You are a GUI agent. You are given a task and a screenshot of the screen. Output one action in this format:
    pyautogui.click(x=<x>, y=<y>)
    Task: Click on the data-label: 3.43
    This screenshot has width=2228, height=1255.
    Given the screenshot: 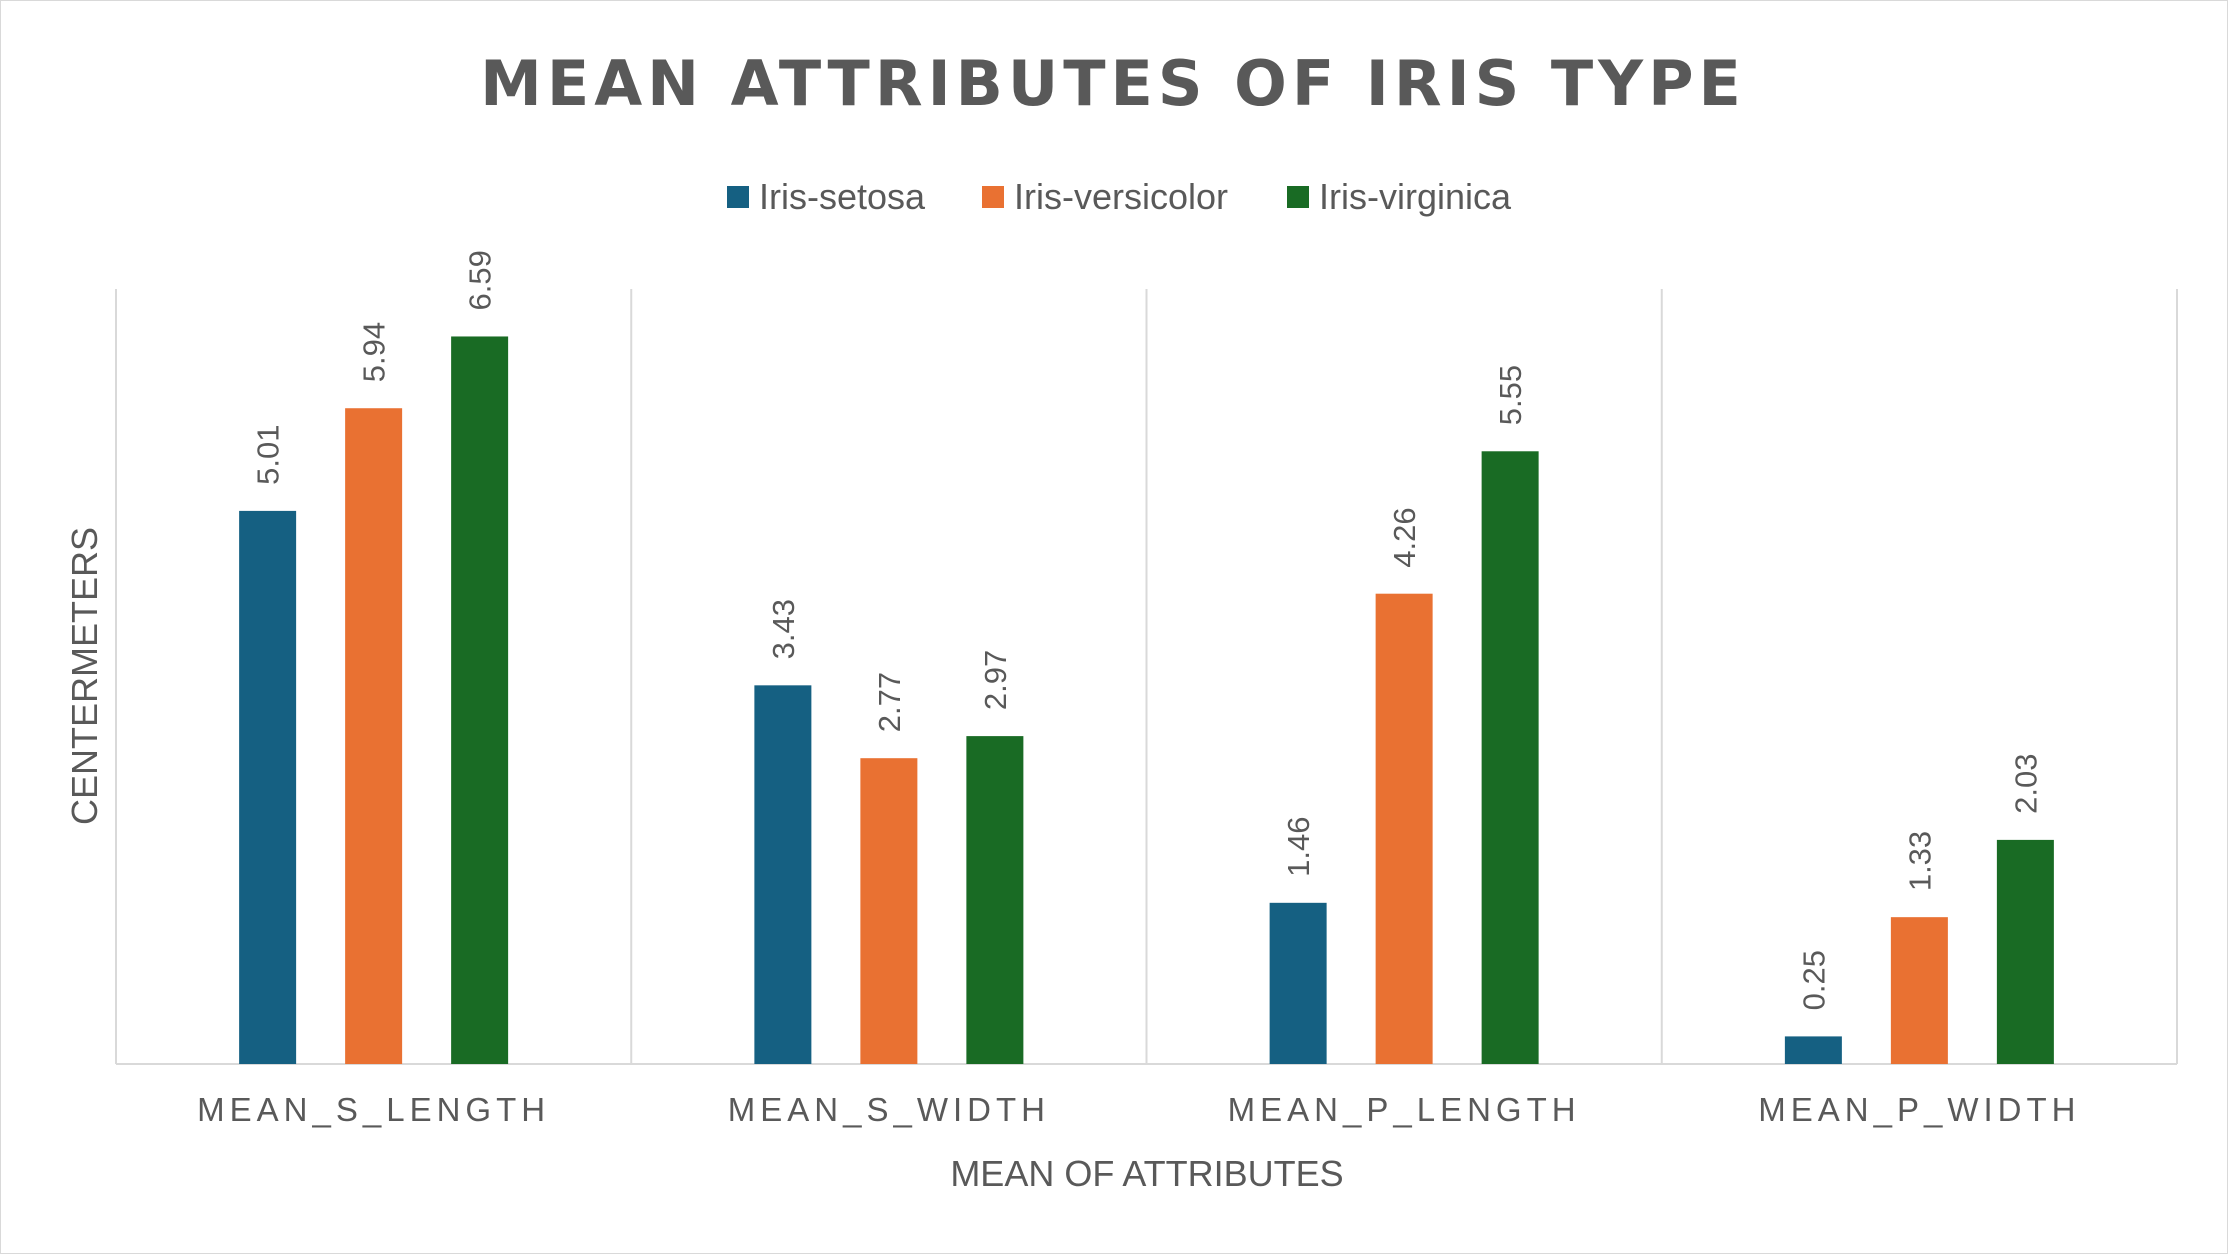 What is the action you would take?
    pyautogui.click(x=783, y=629)
    